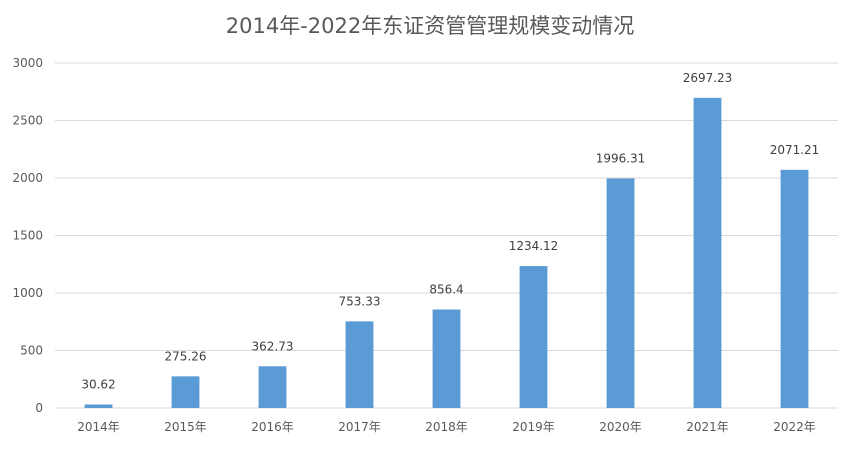 The width and height of the screenshot is (860, 450). I want to click on y-tick-label: 3000, so click(27, 63).